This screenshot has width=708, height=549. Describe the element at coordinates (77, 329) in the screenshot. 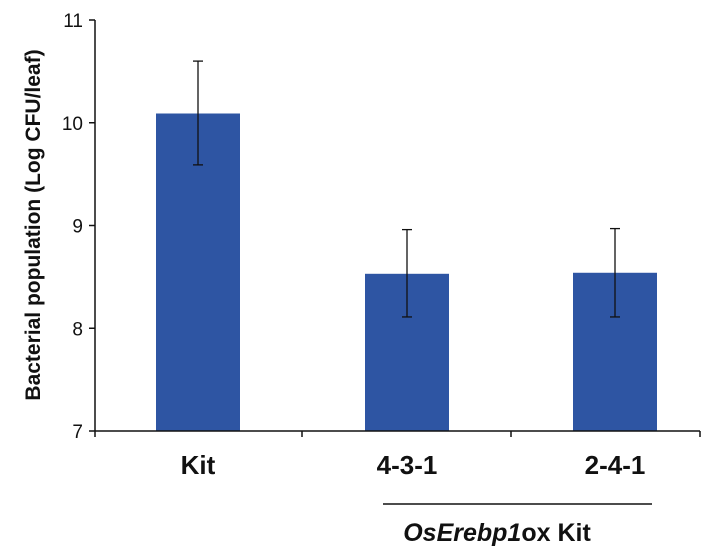

I see `y-tick-label: 8` at that location.